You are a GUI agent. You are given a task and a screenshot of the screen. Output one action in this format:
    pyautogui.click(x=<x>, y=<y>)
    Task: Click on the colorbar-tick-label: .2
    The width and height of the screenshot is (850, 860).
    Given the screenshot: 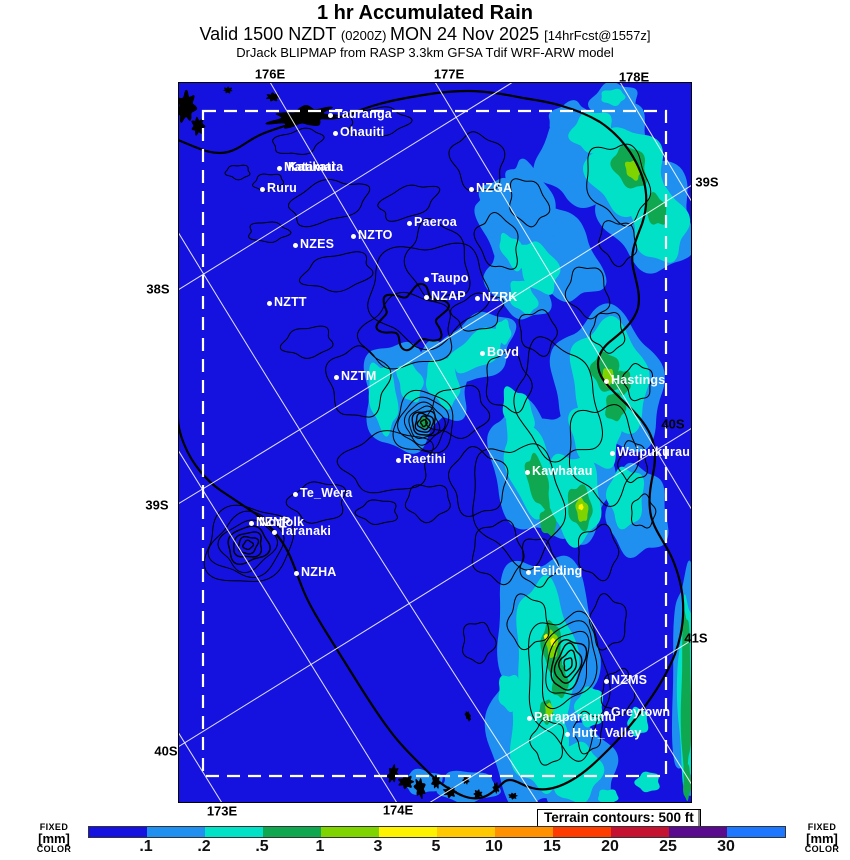 What is the action you would take?
    pyautogui.click(x=204, y=846)
    